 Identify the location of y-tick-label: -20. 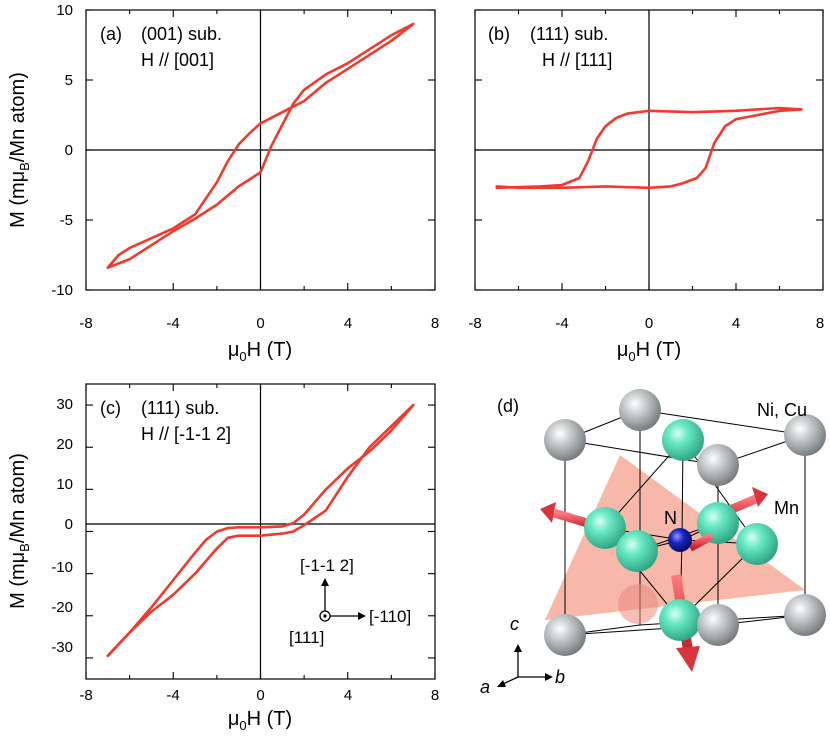
(62, 607).